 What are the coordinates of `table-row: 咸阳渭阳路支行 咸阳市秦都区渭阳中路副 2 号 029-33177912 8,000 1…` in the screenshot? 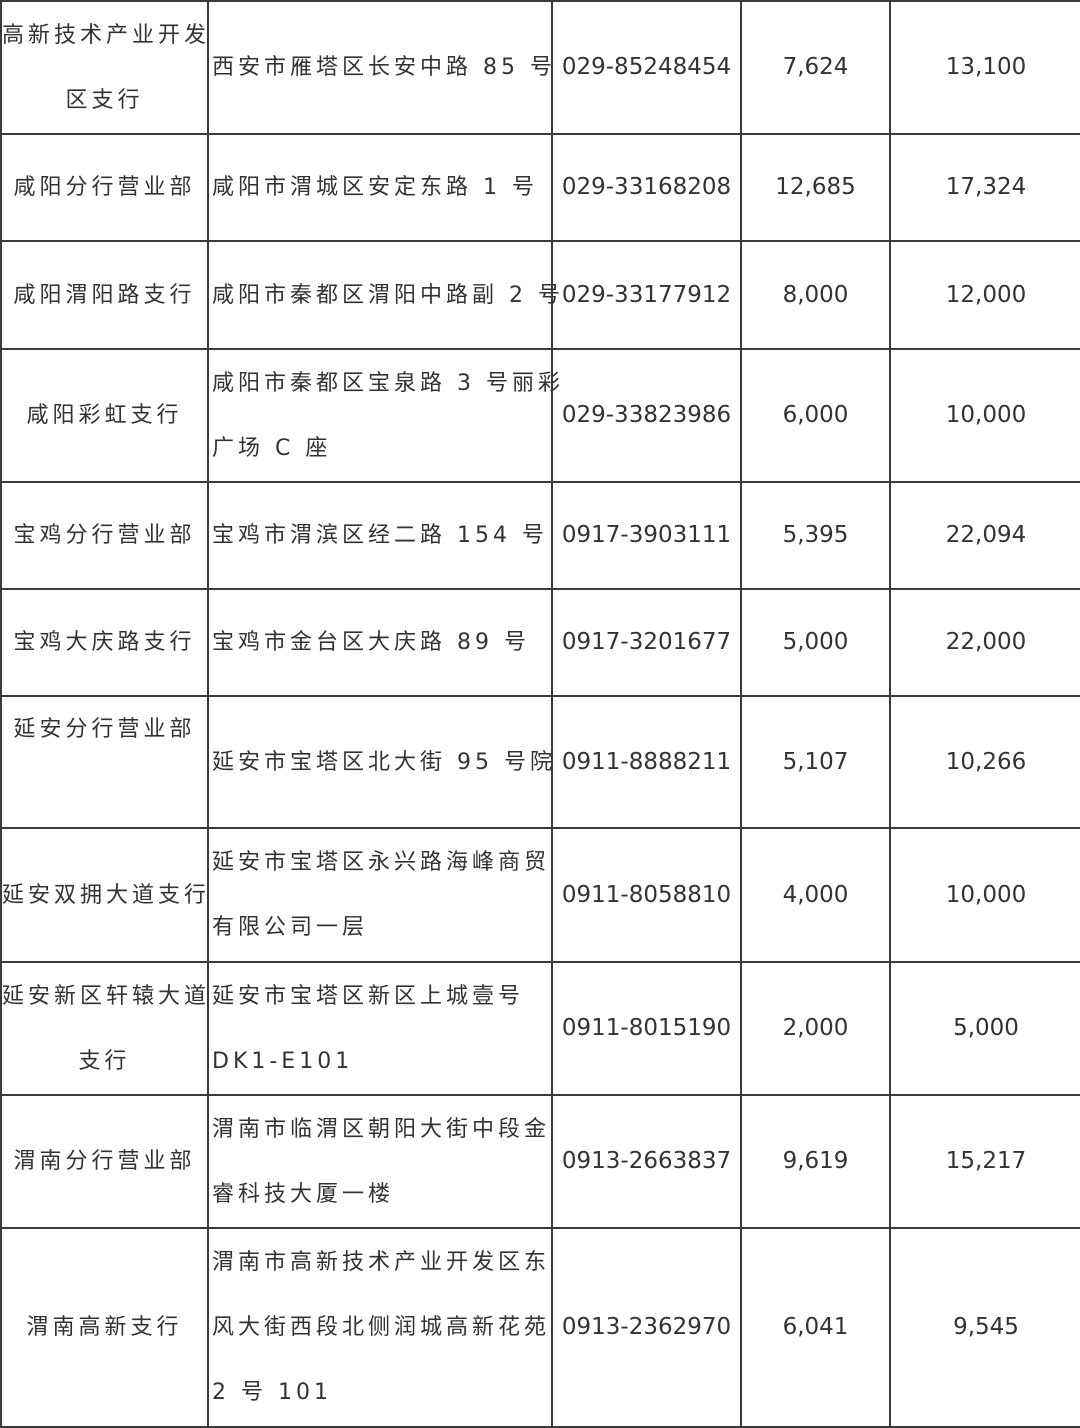 It's located at (540, 295).